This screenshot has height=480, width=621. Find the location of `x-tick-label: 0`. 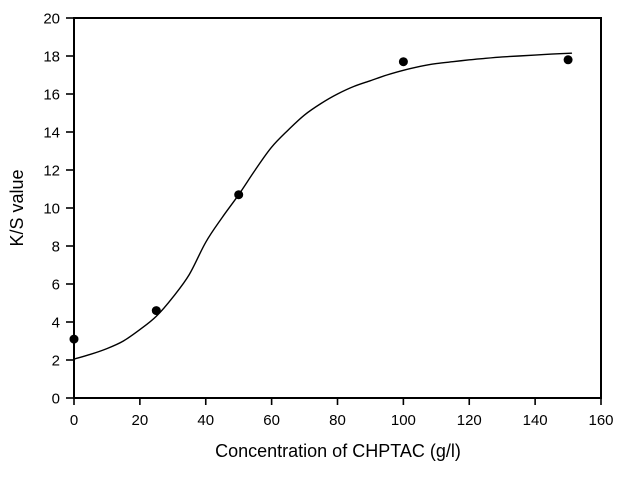

x-tick-label: 0 is located at coordinates (74, 420).